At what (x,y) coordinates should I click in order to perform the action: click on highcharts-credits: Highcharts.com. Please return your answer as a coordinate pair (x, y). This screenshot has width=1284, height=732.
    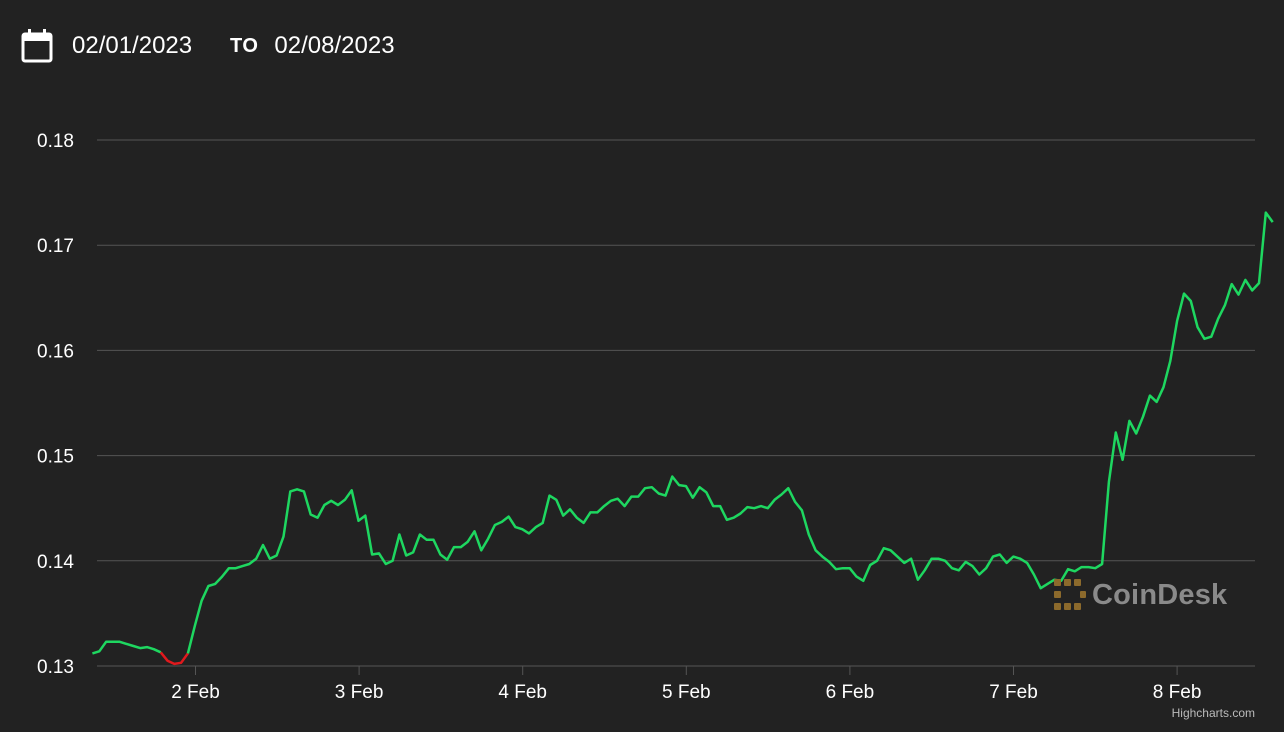
    Looking at the image, I should click on (1213, 713).